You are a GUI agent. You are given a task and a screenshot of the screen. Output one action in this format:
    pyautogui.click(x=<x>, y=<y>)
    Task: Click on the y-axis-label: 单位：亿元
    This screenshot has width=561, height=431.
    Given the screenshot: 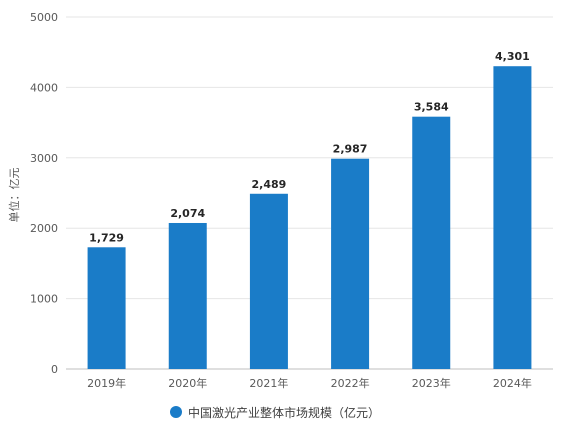 What is the action you would take?
    pyautogui.click(x=14, y=195)
    